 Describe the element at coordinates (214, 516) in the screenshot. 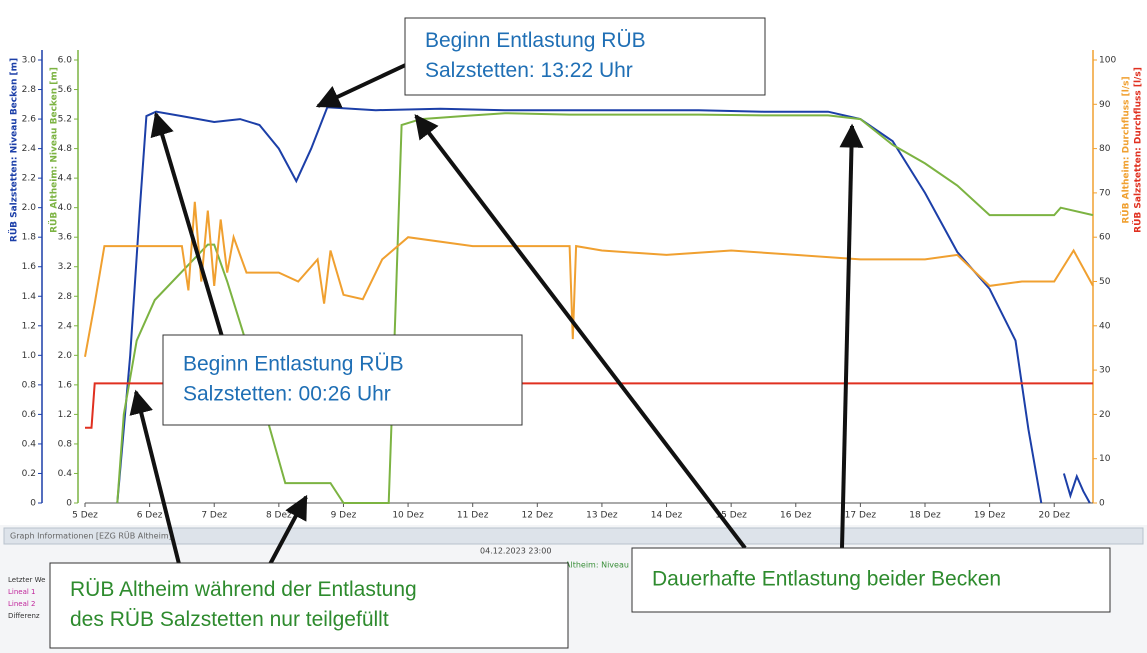

I see `x-tick-label: 7 Dez` at that location.